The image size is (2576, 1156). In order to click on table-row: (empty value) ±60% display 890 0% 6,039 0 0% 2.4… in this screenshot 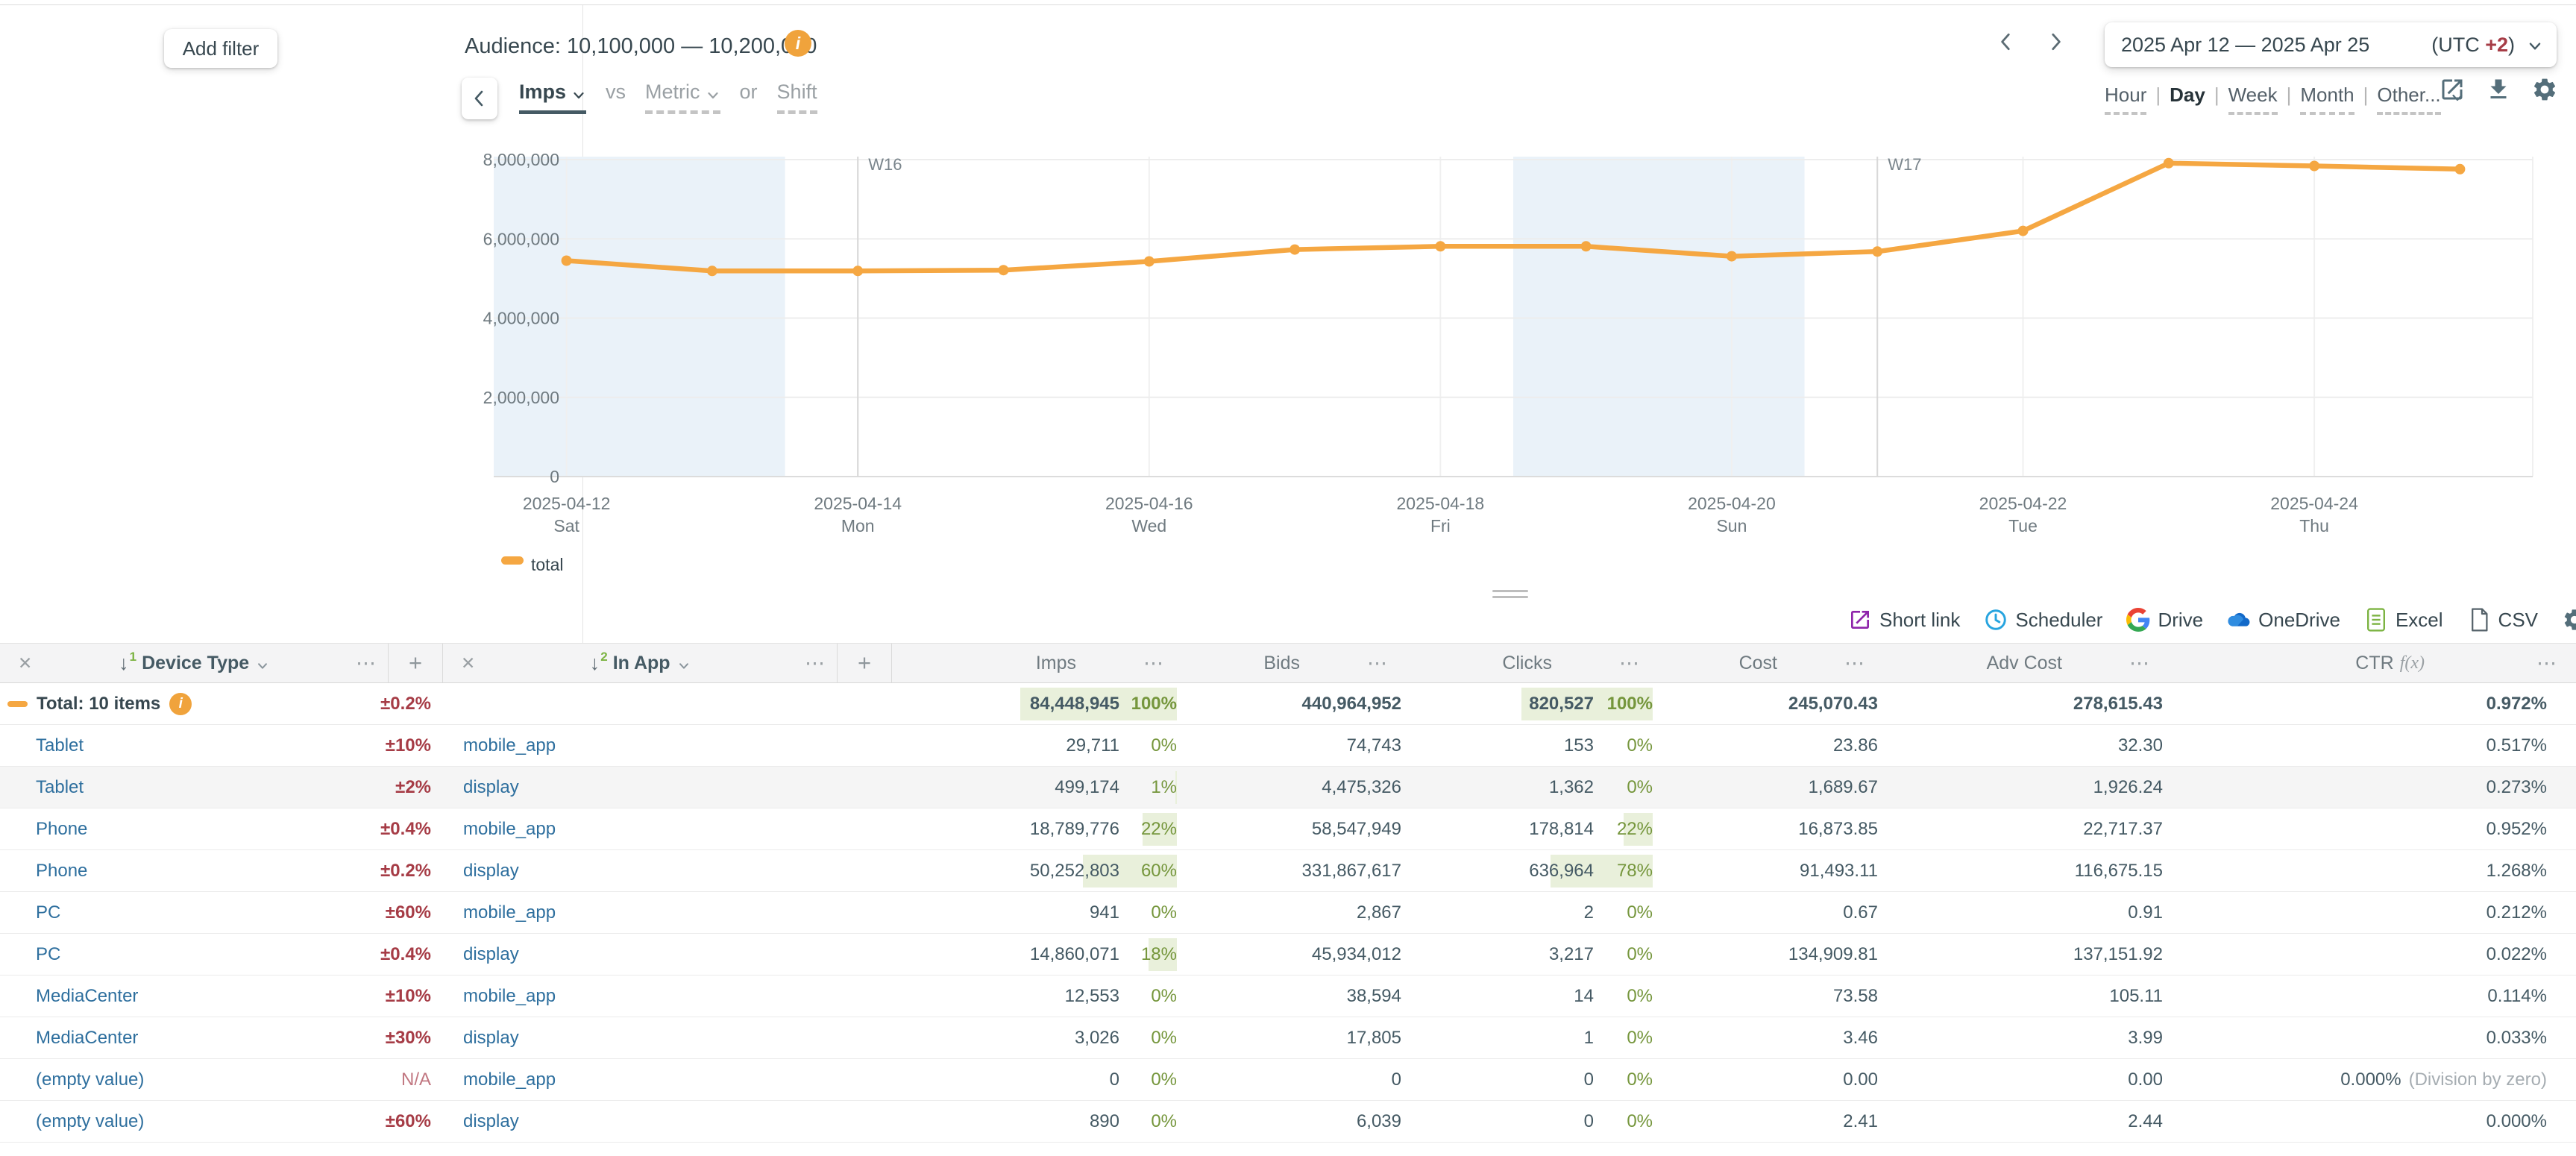, I will do `click(1288, 1122)`.